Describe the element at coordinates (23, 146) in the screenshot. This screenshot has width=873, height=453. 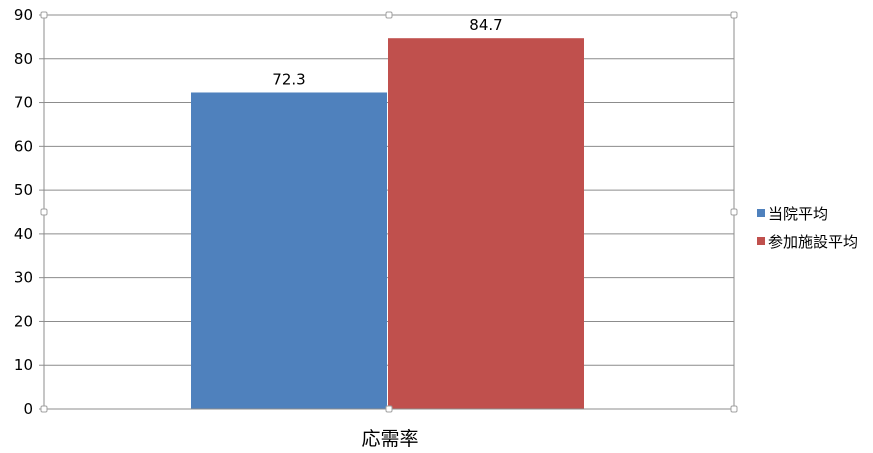
I see `y-tick-label: 60` at that location.